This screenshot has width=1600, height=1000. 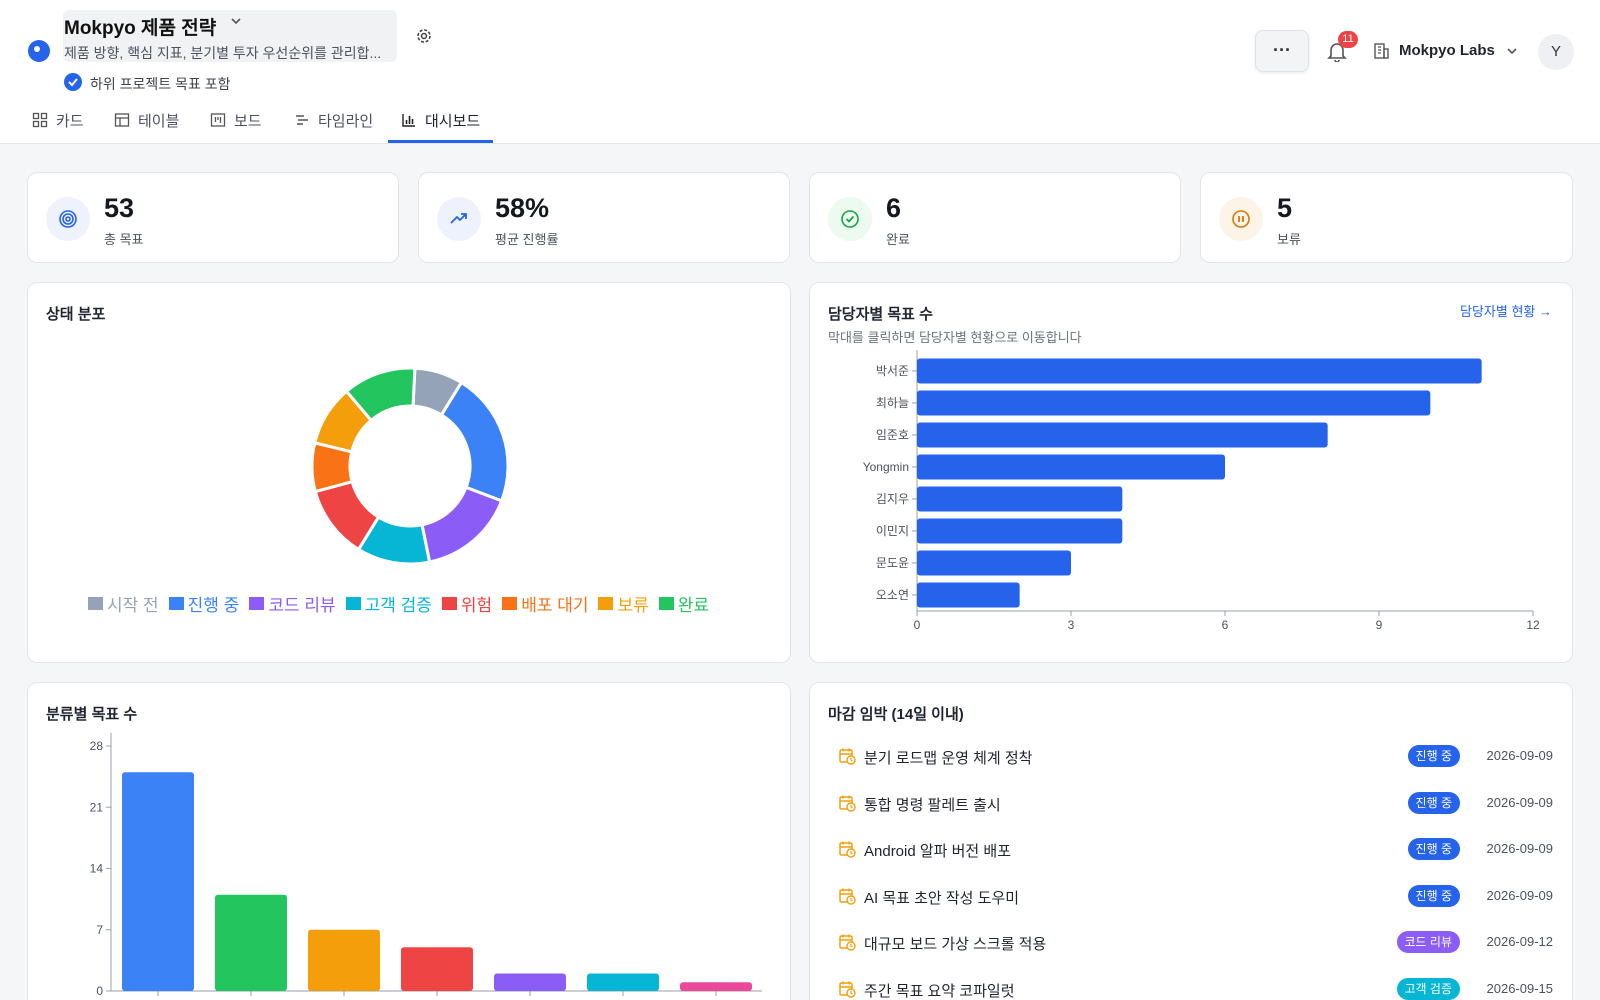 I want to click on stat-label: 총 목표, so click(x=124, y=239).